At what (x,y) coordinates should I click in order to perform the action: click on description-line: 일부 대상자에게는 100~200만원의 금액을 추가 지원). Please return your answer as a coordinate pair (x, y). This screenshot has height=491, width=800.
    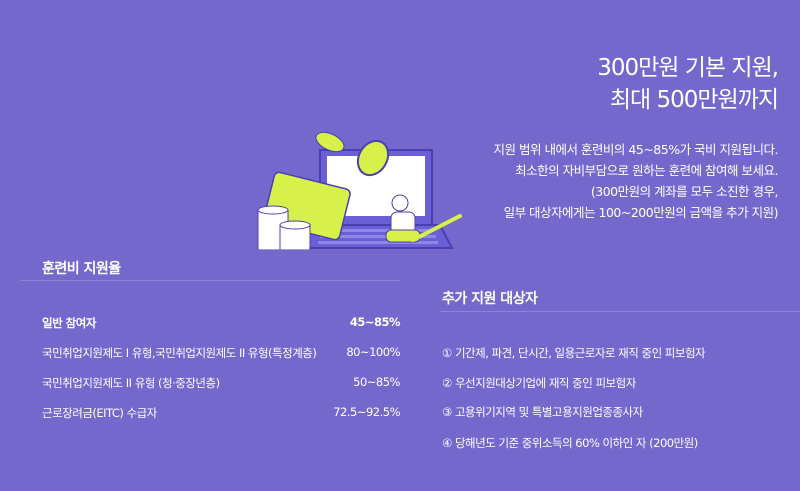
    Looking at the image, I should click on (641, 212).